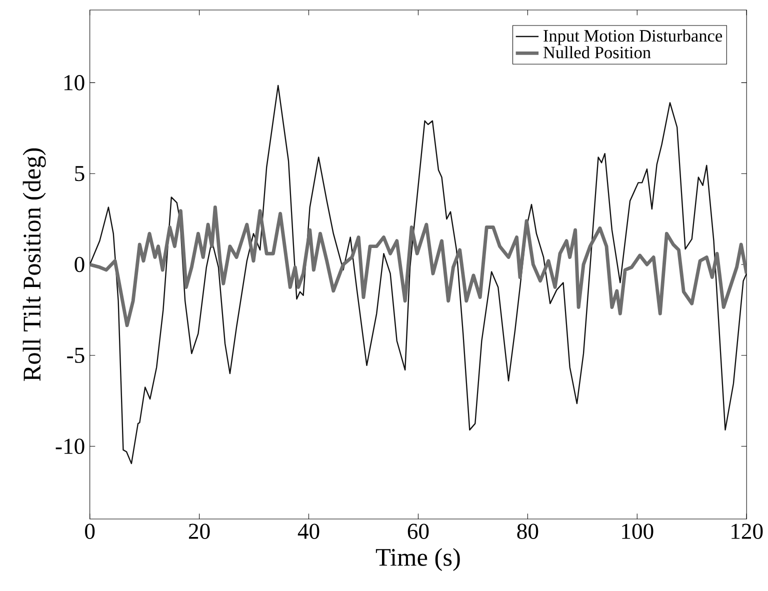 This screenshot has width=768, height=591. What do you see at coordinates (199, 532) in the screenshot?
I see `x-tick-label: 20` at bounding box center [199, 532].